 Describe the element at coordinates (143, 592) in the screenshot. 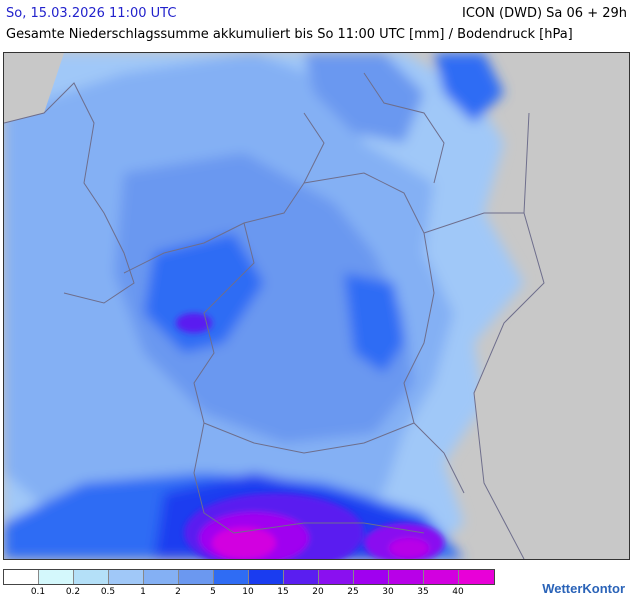

I see `legend-label: 1` at that location.